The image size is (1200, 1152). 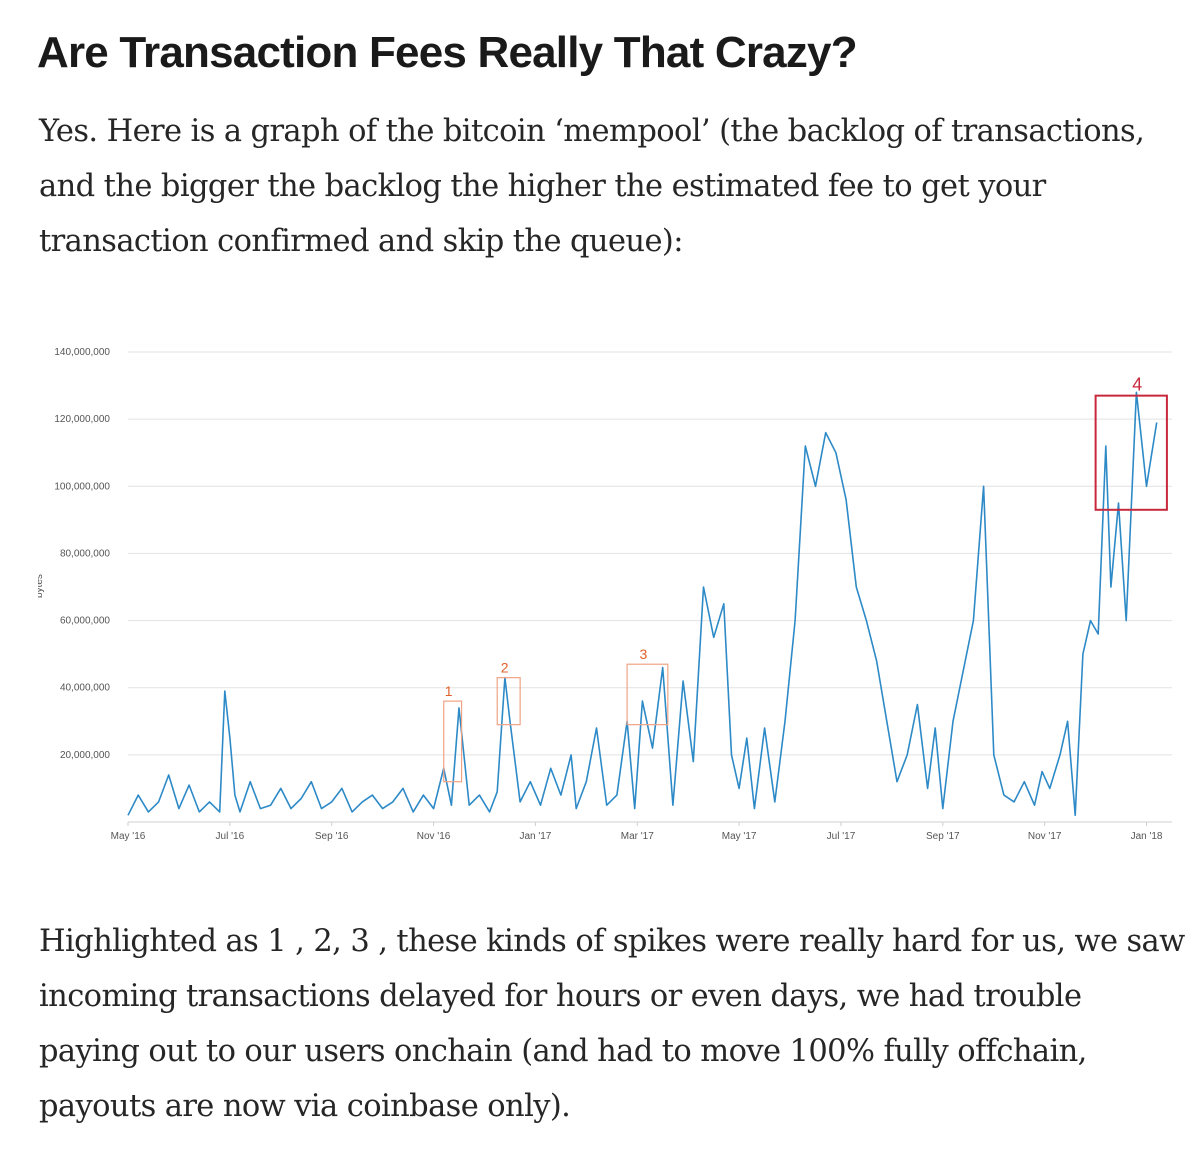 What do you see at coordinates (230, 836) in the screenshot?
I see `x-tick-label: Jul '16` at bounding box center [230, 836].